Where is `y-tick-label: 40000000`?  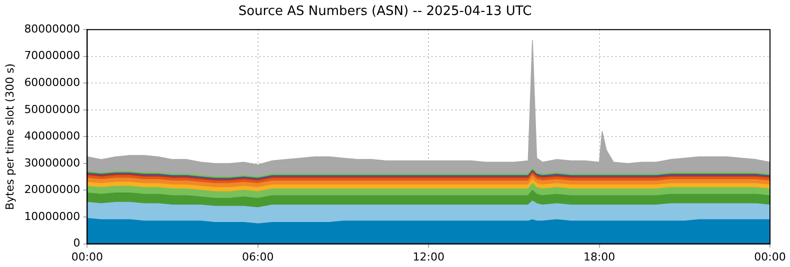
y-tick-label: 40000000 is located at coordinates (52, 136).